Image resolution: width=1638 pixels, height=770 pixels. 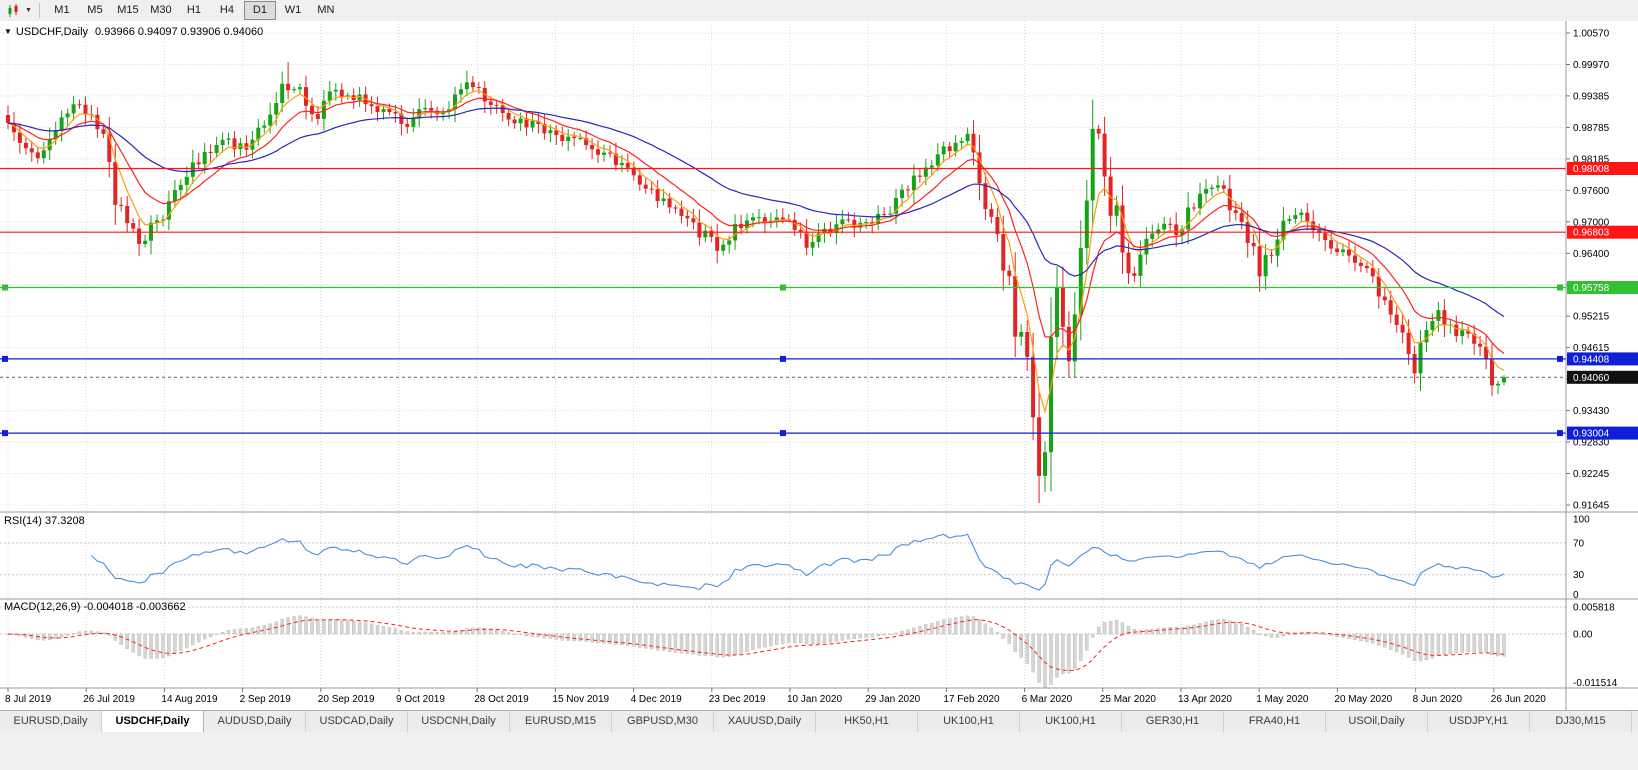 I want to click on svg-text: 30, so click(x=1579, y=575).